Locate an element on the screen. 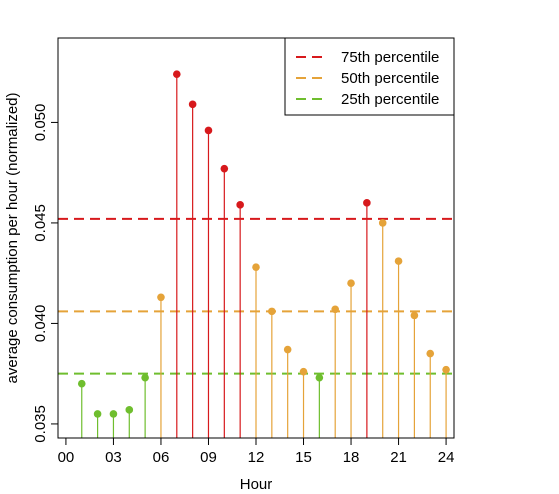 The image size is (559, 494). x-tick-label: 09 is located at coordinates (208, 457).